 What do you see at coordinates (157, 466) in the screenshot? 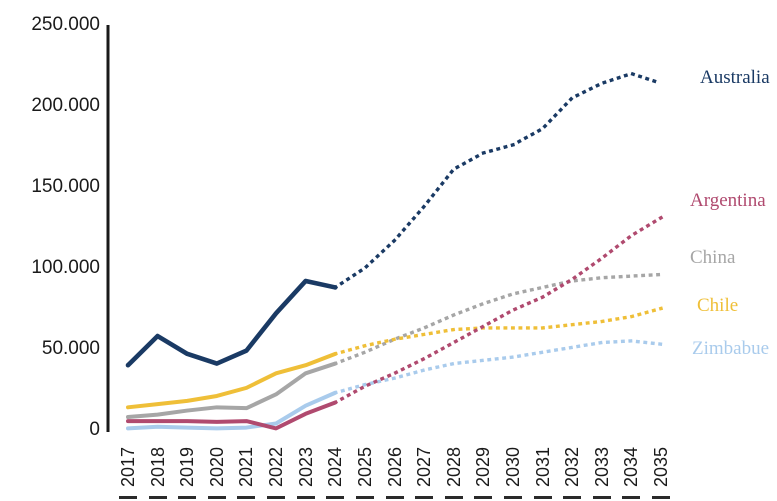
I see `x-tick-label: 2018` at bounding box center [157, 466].